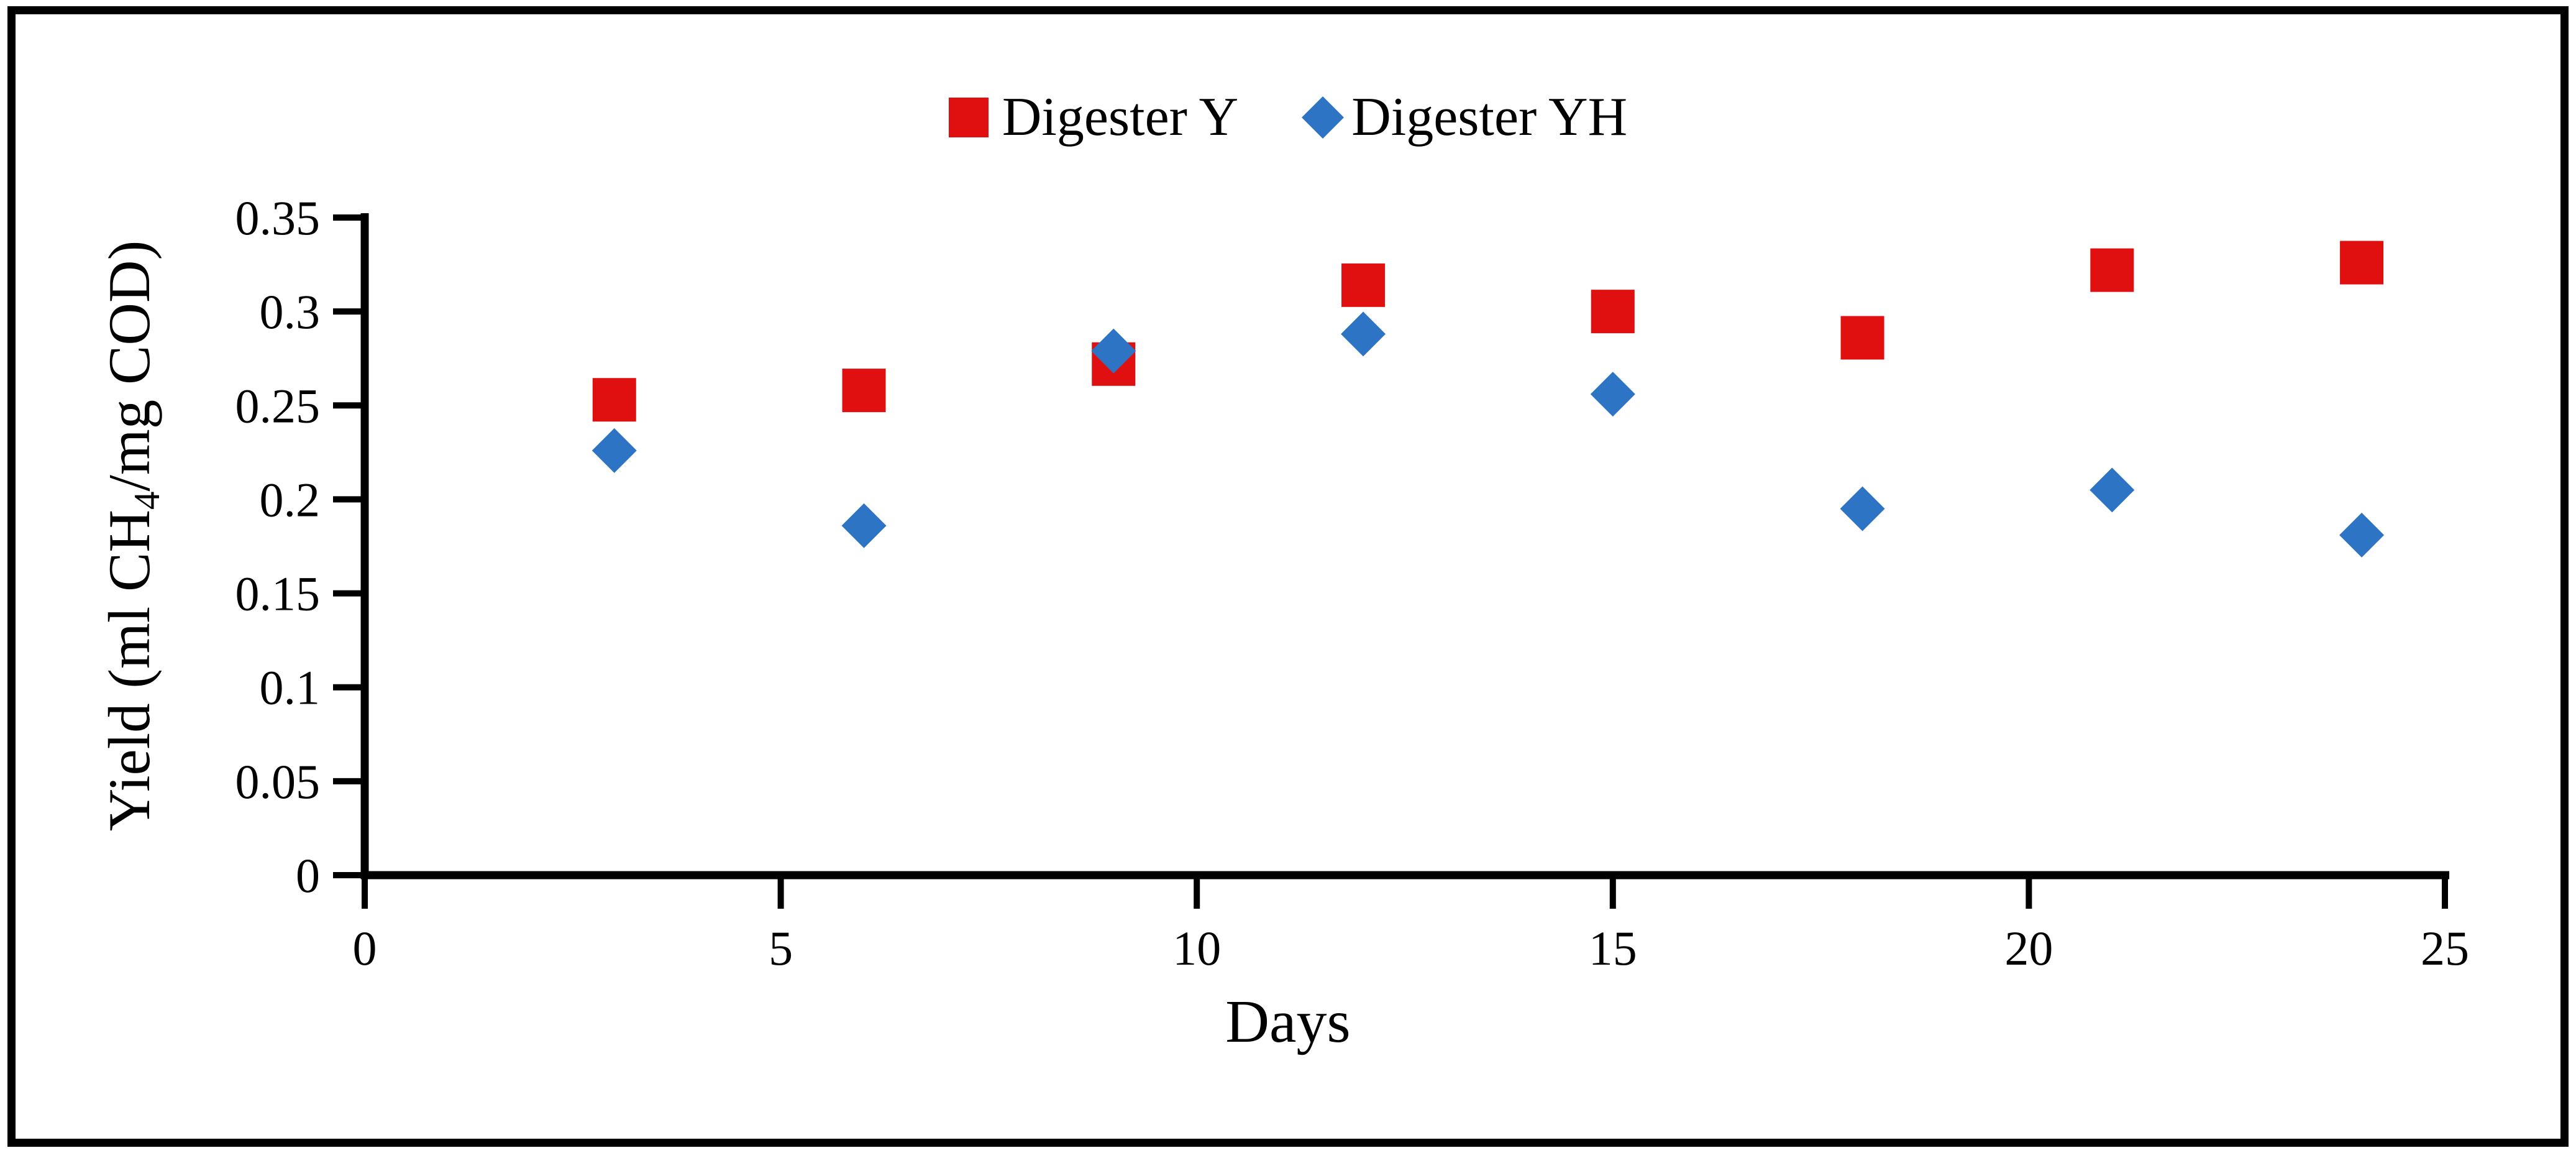 This screenshot has width=2576, height=1153. I want to click on y-tick-label: 0, so click(308, 876).